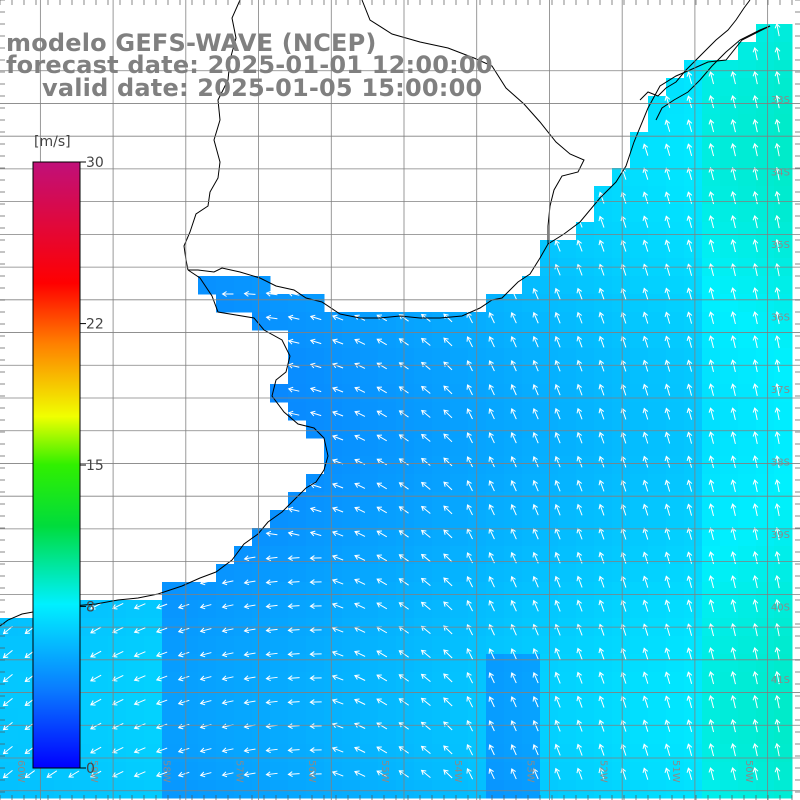 This screenshot has width=800, height=800. I want to click on lat-label: 37S, so click(780, 390).